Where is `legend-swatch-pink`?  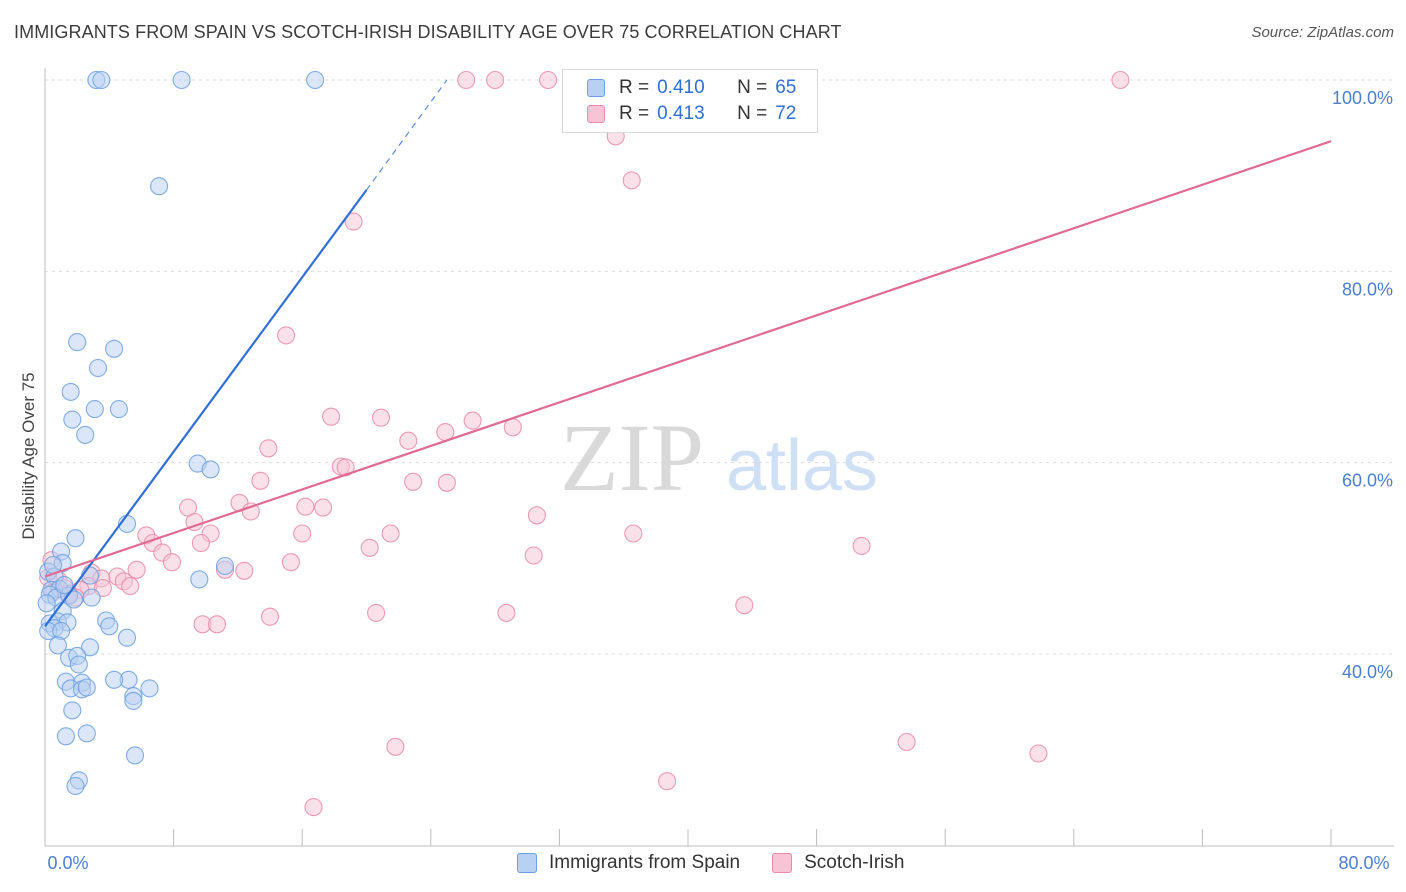 legend-swatch-pink is located at coordinates (596, 114).